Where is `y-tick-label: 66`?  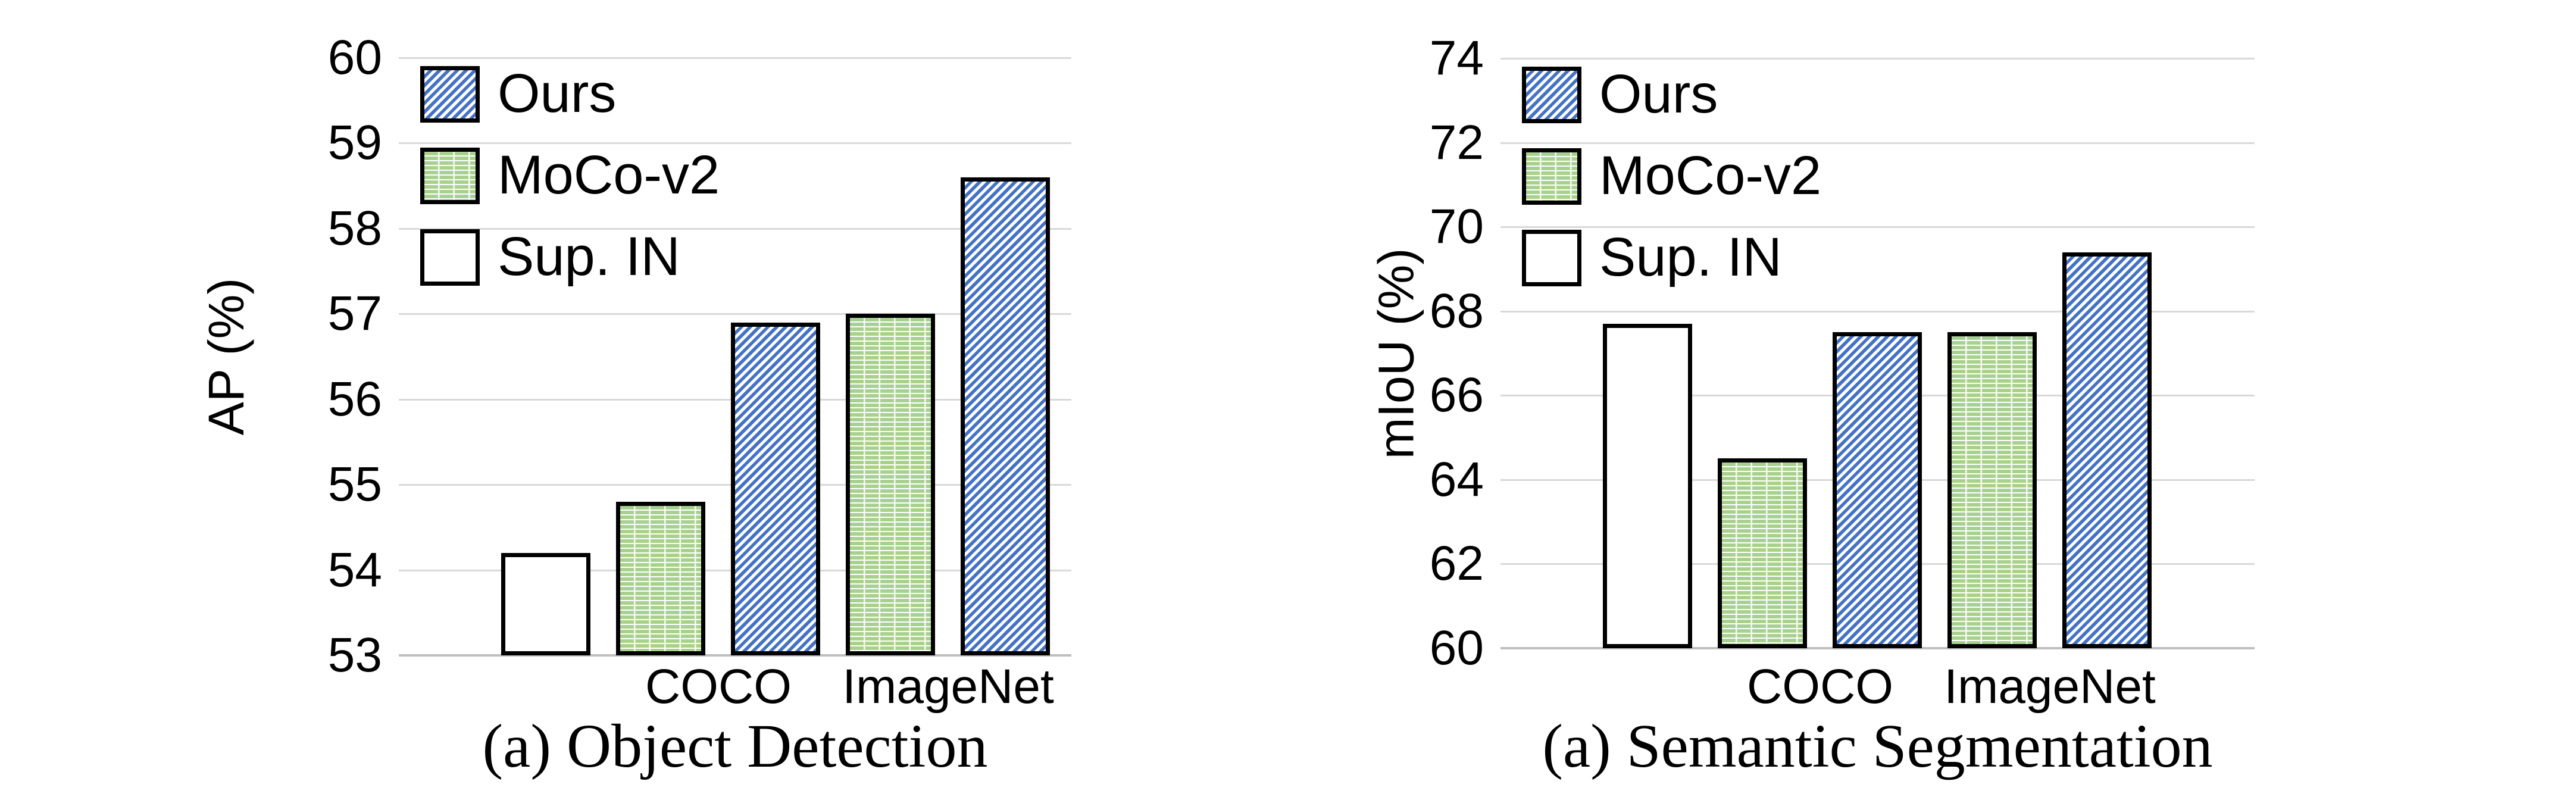
y-tick-label: 66 is located at coordinates (1456, 395).